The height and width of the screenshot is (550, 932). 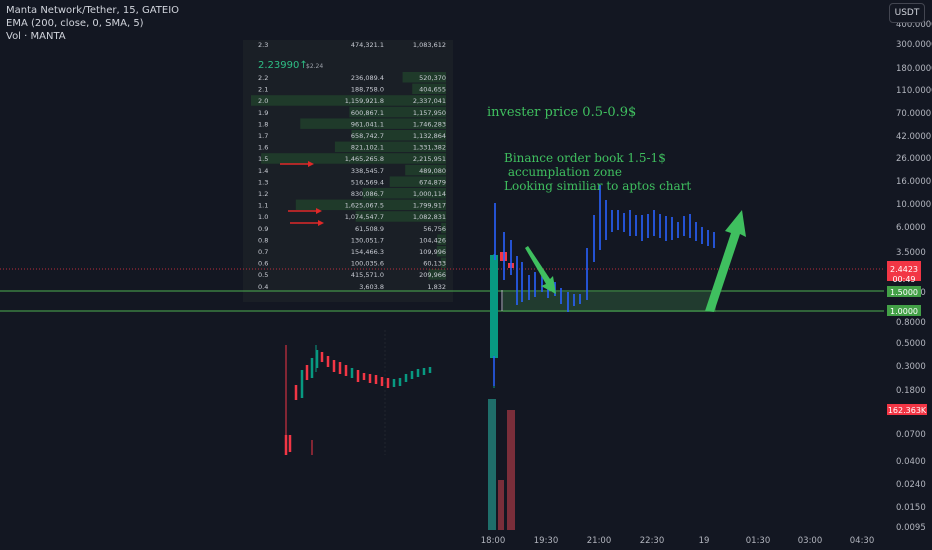 What do you see at coordinates (302, 193) in the screenshot?
I see `orderbook-red-arrows` at bounding box center [302, 193].